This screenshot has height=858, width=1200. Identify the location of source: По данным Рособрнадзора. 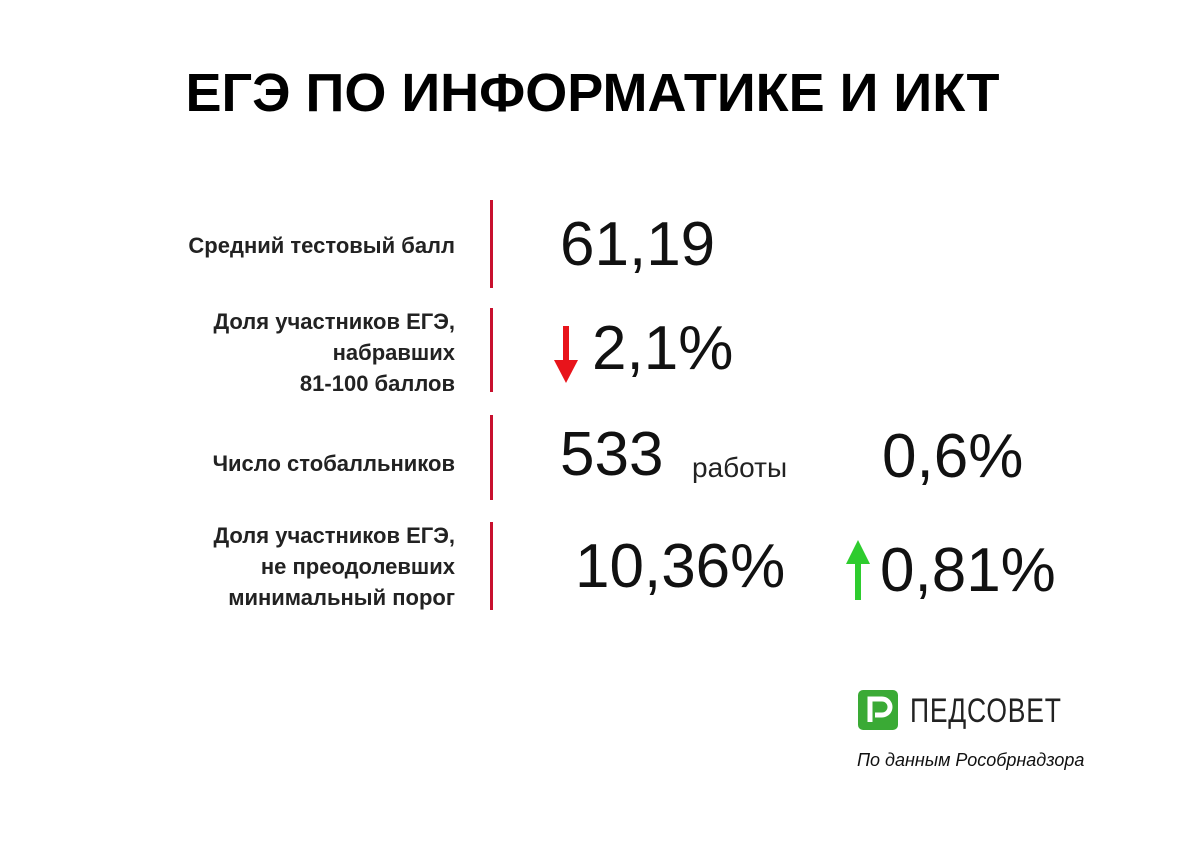
(971, 760).